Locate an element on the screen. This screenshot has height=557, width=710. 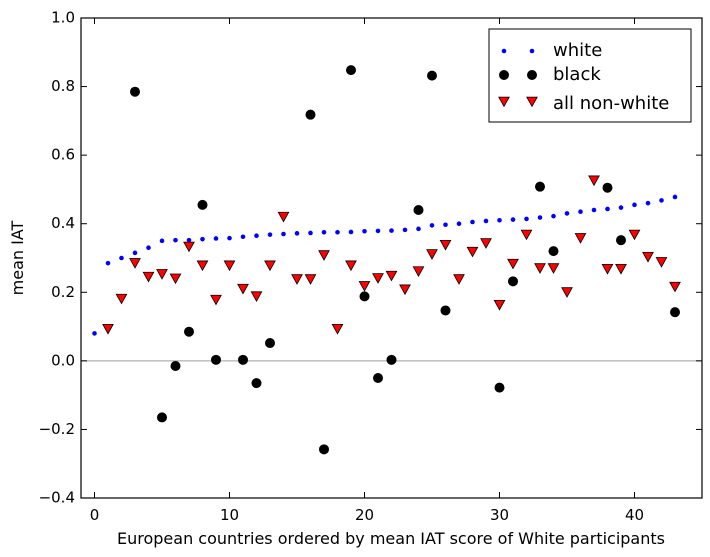
y-tick-label: 0.4 is located at coordinates (63, 223).